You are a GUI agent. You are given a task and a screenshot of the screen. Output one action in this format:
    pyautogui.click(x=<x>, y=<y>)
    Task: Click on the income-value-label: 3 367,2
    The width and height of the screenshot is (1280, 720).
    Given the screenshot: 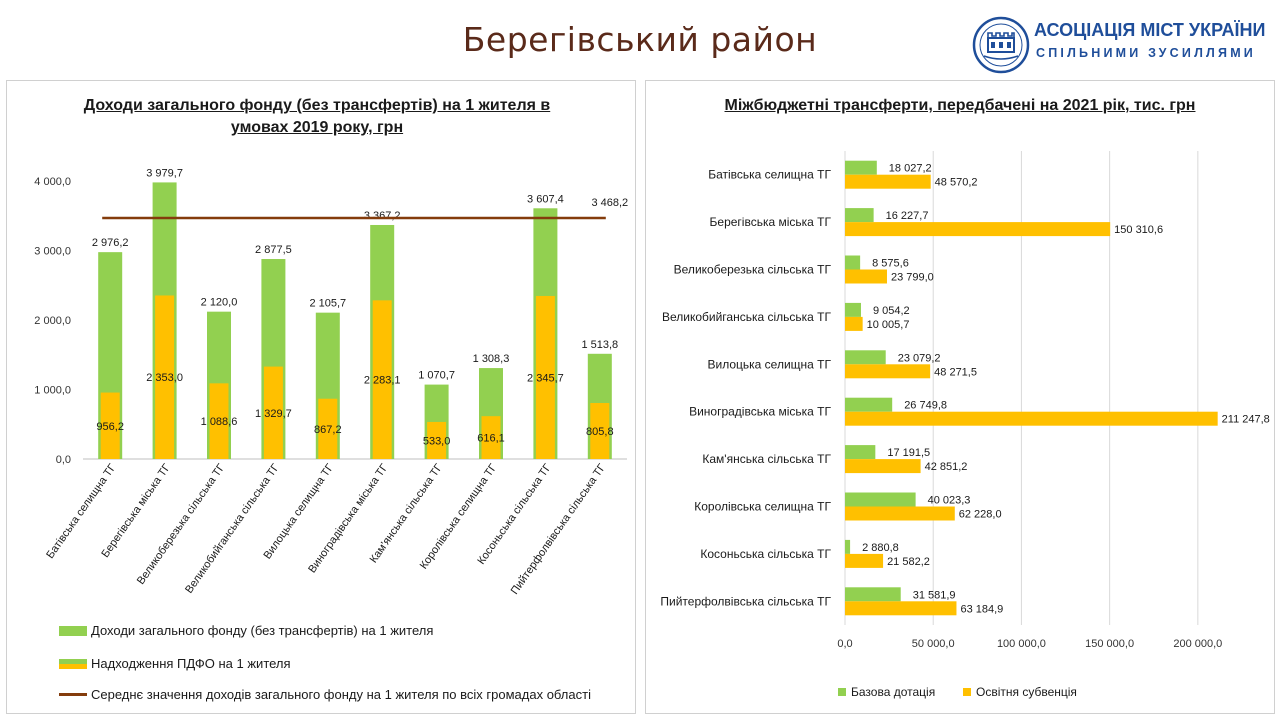 What is the action you would take?
    pyautogui.click(x=382, y=216)
    